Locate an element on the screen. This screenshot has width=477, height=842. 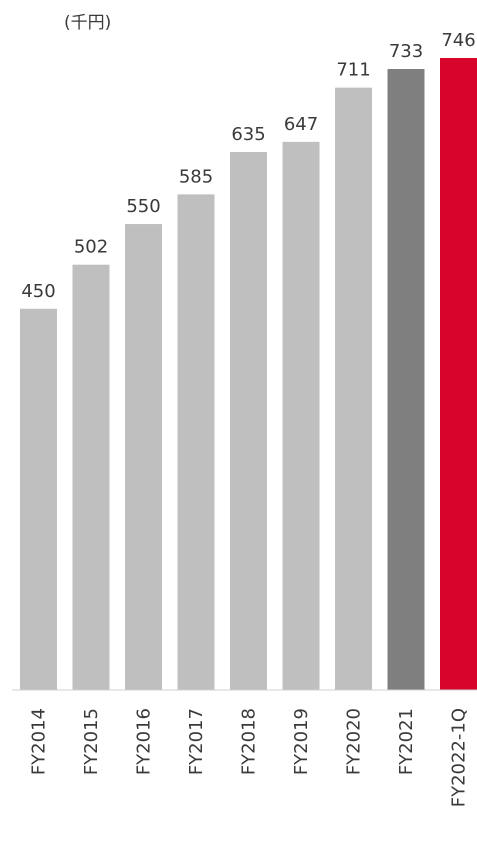
bar-fy2015 is located at coordinates (91, 477).